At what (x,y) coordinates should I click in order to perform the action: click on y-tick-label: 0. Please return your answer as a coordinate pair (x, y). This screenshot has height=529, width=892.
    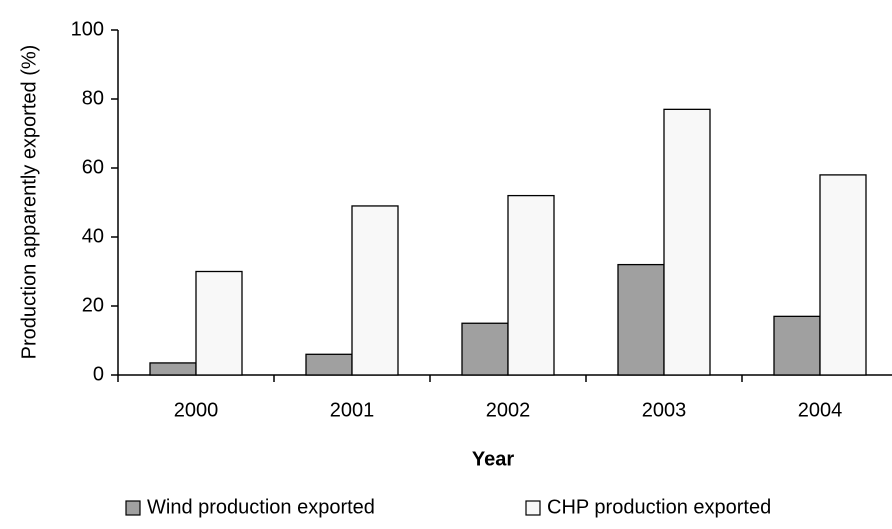
    Looking at the image, I should click on (98, 374).